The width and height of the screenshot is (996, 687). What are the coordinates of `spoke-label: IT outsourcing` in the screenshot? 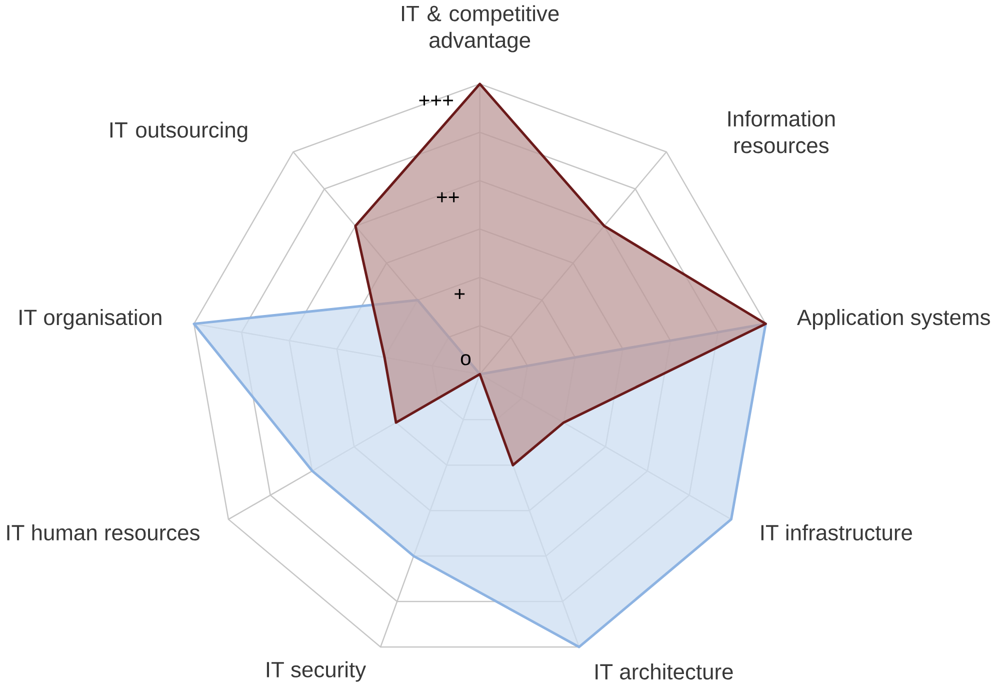 It's located at (179, 132).